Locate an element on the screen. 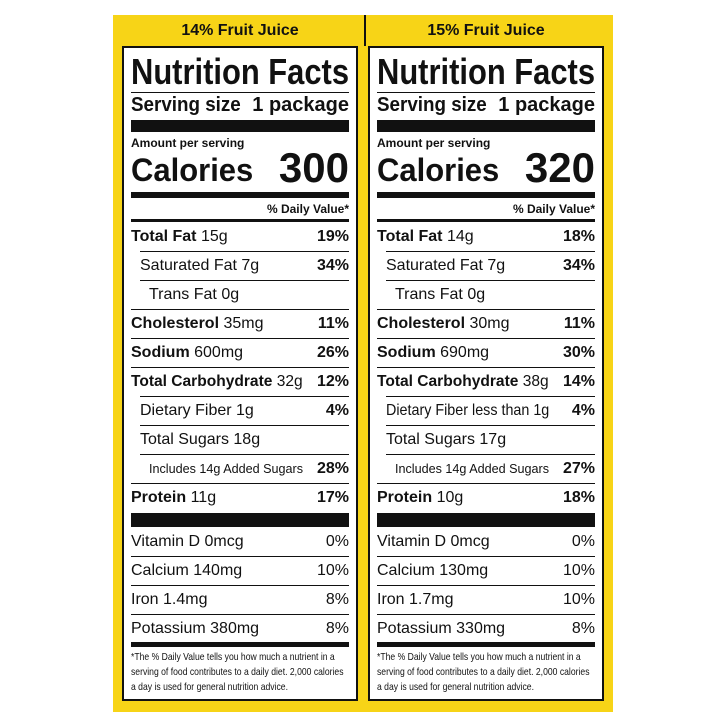 This screenshot has height=727, width=727. nutrient-amount: 18g is located at coordinates (247, 439).